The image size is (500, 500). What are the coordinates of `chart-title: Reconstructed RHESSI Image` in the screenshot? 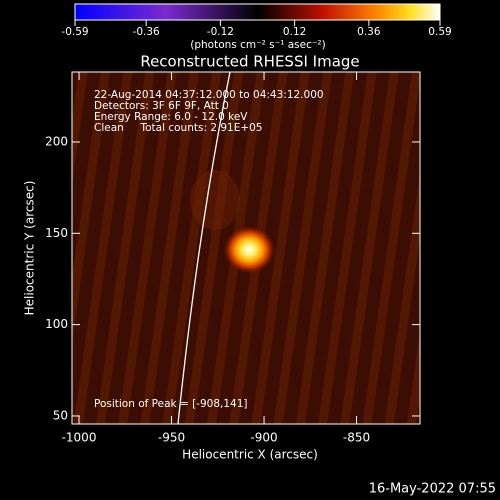 It's located at (249, 62).